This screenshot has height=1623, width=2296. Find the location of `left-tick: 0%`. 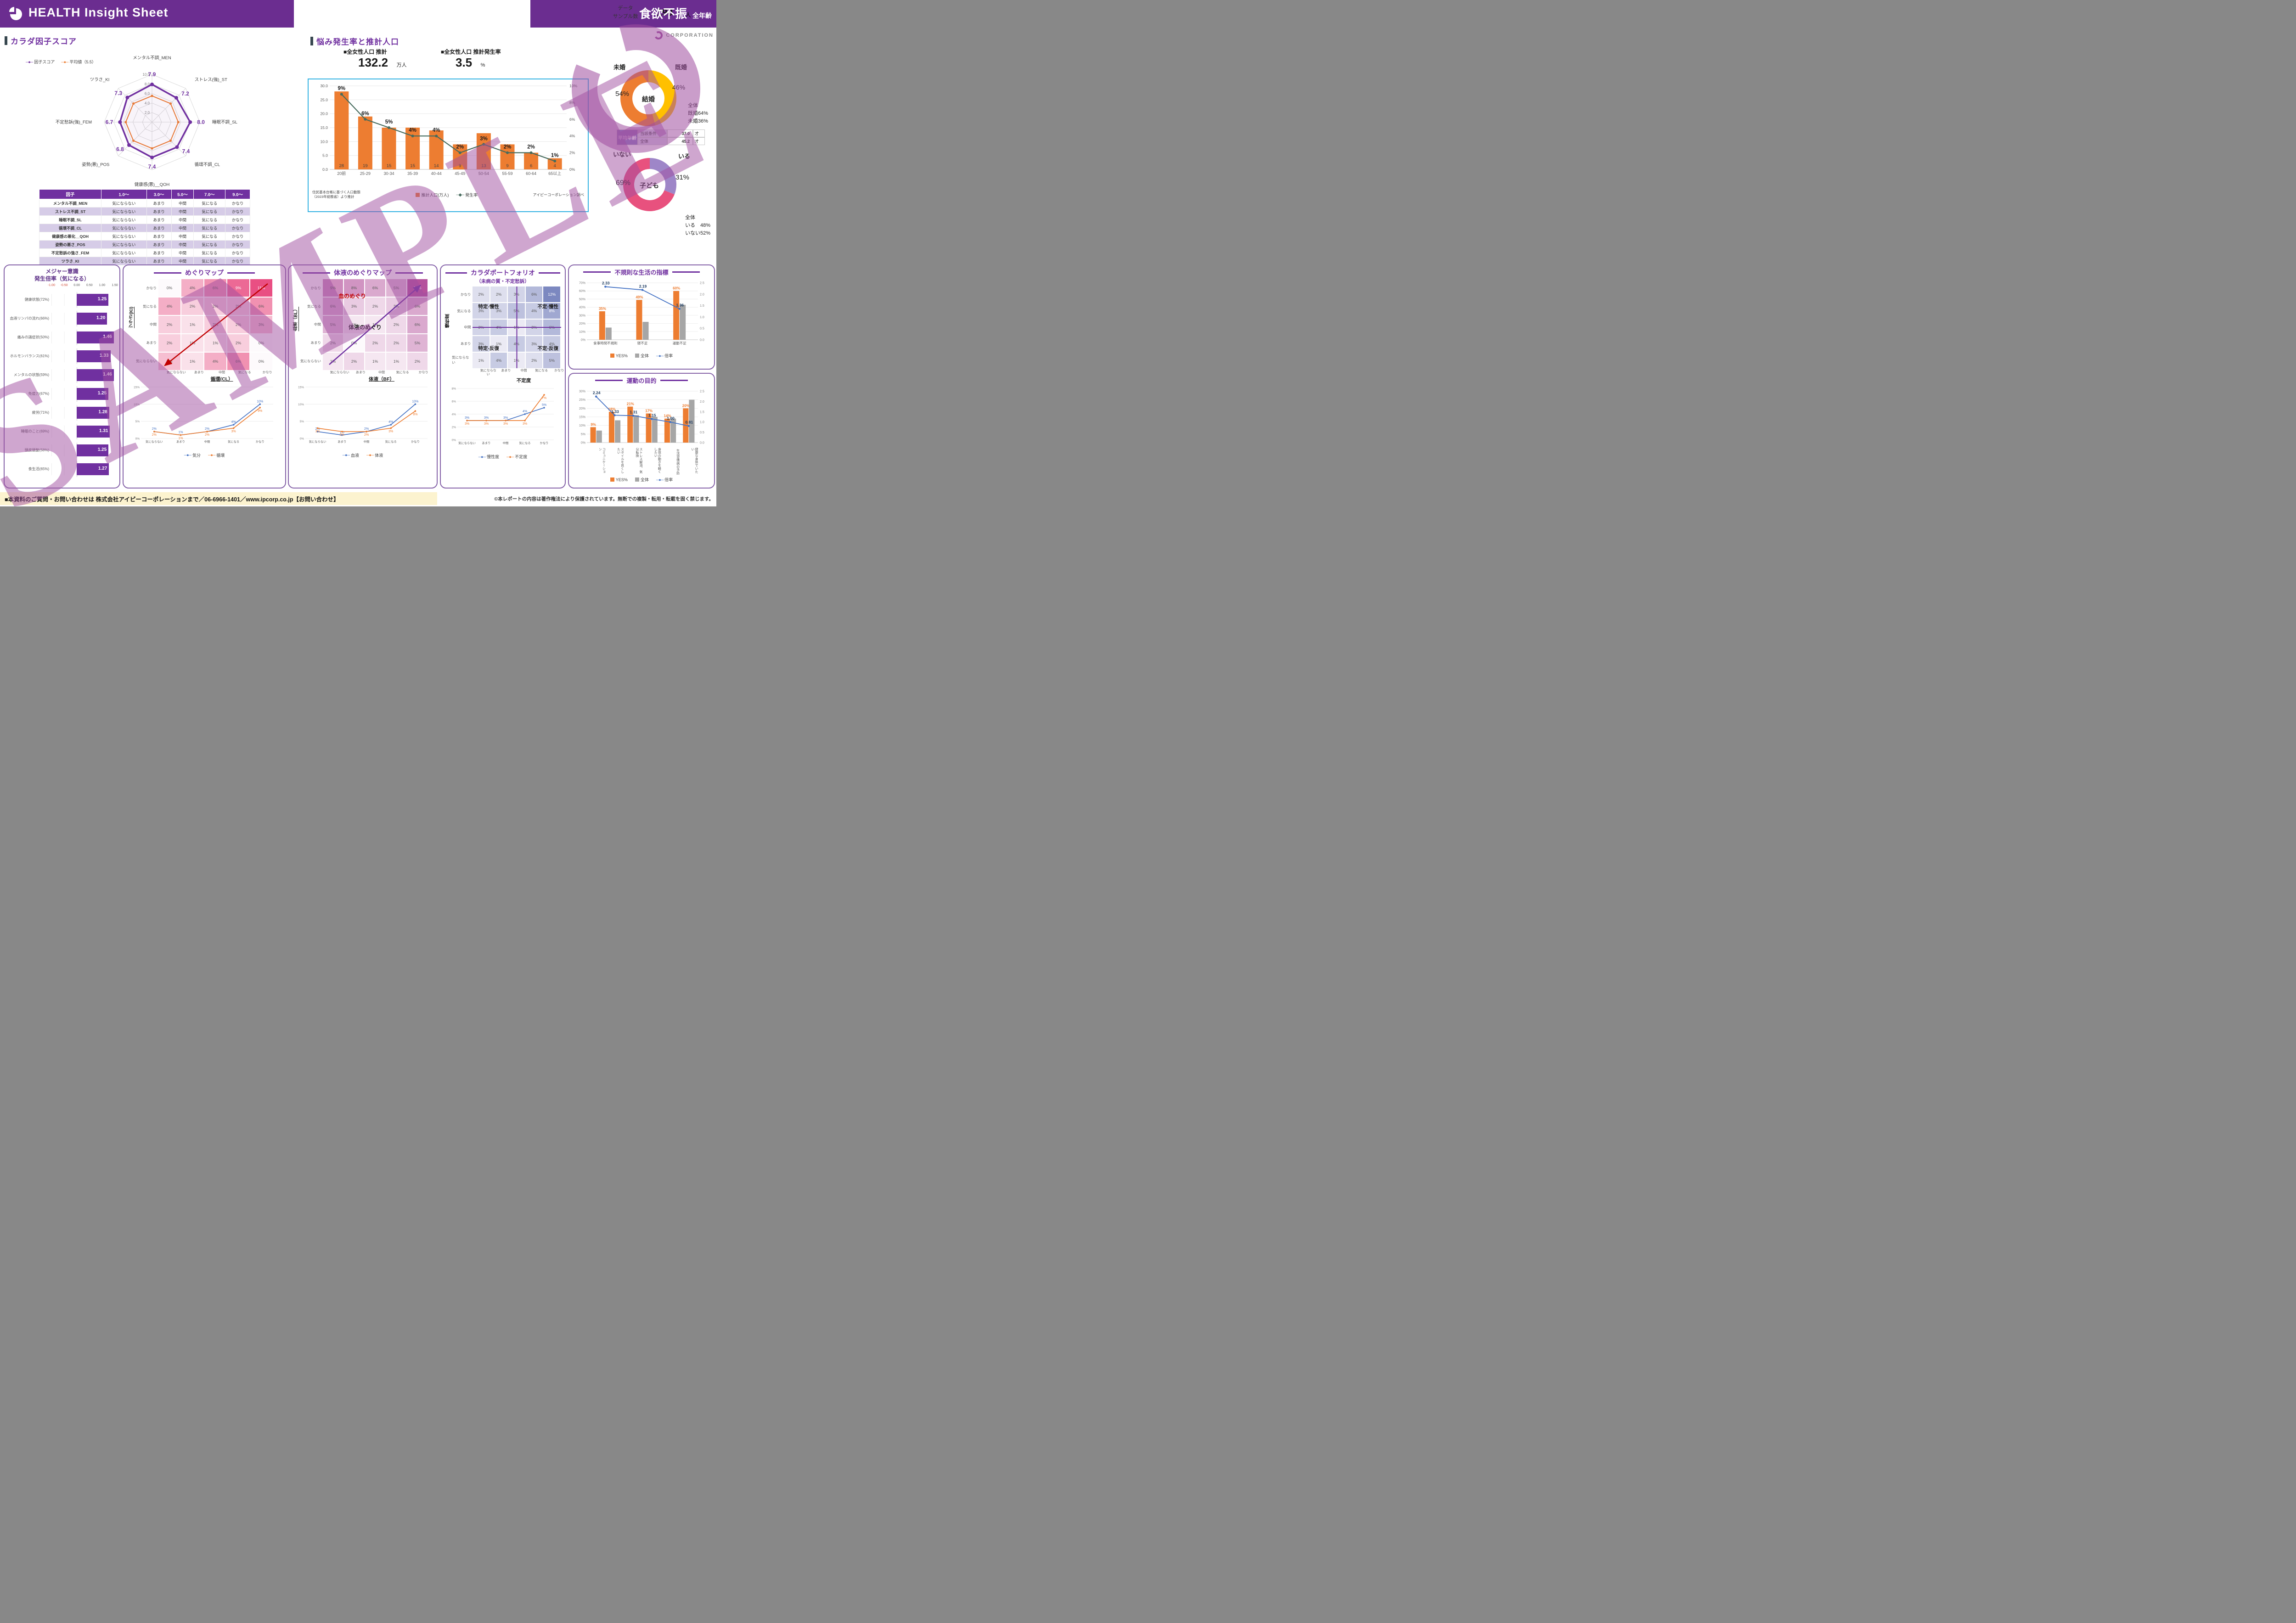

left-tick: 0% is located at coordinates (583, 443).